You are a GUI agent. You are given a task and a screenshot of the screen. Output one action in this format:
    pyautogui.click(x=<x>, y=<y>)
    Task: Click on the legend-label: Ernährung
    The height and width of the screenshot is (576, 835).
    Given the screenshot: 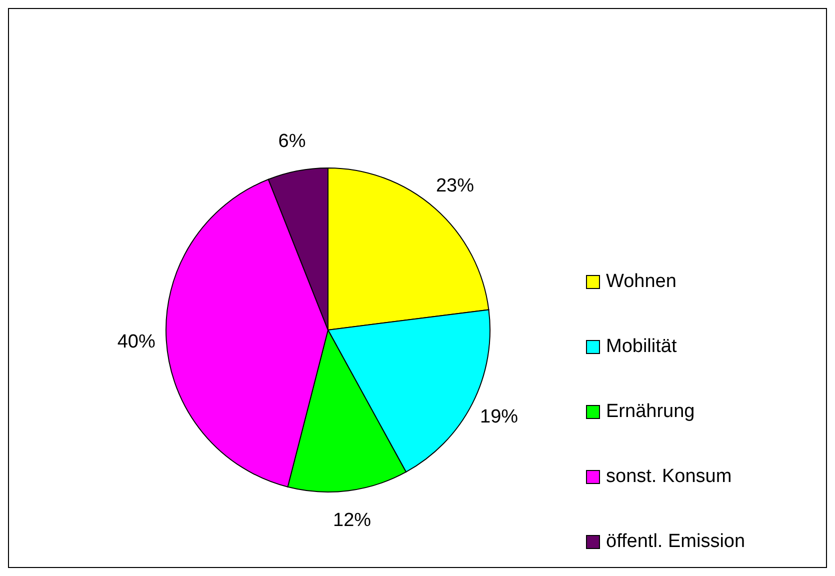 What is the action you would take?
    pyautogui.click(x=650, y=411)
    